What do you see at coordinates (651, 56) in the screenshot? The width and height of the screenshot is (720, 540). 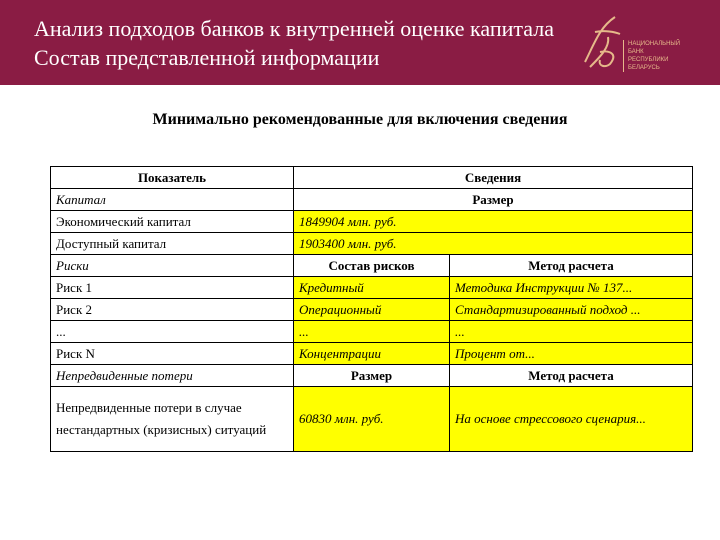 I see `bank-logo-text: НАЦИОНАЛЬНЫЙ БАНК РЕСПУБЛИКИ БЕЛАРУСЬ` at bounding box center [651, 56].